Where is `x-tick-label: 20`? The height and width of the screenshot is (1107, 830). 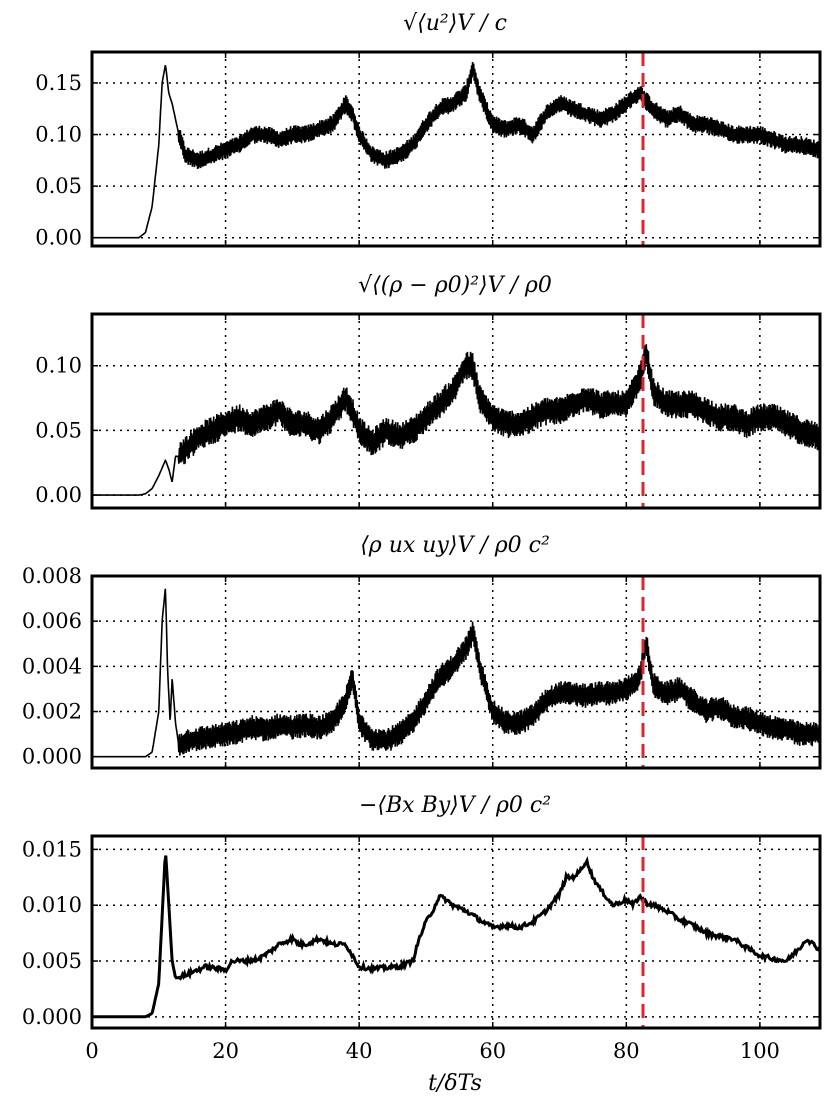 x-tick-label: 20 is located at coordinates (225, 1051).